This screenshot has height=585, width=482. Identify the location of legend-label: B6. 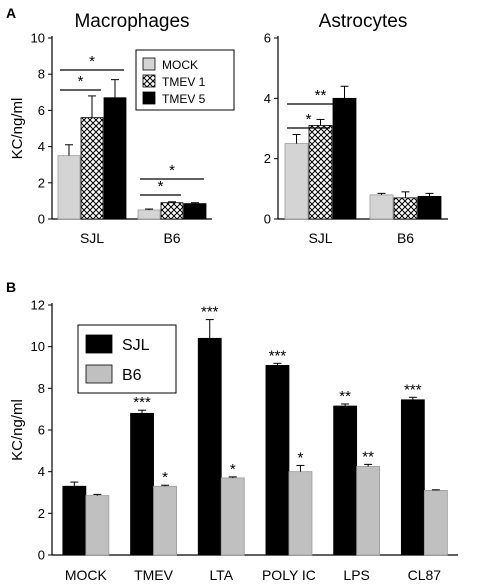
(132, 375).